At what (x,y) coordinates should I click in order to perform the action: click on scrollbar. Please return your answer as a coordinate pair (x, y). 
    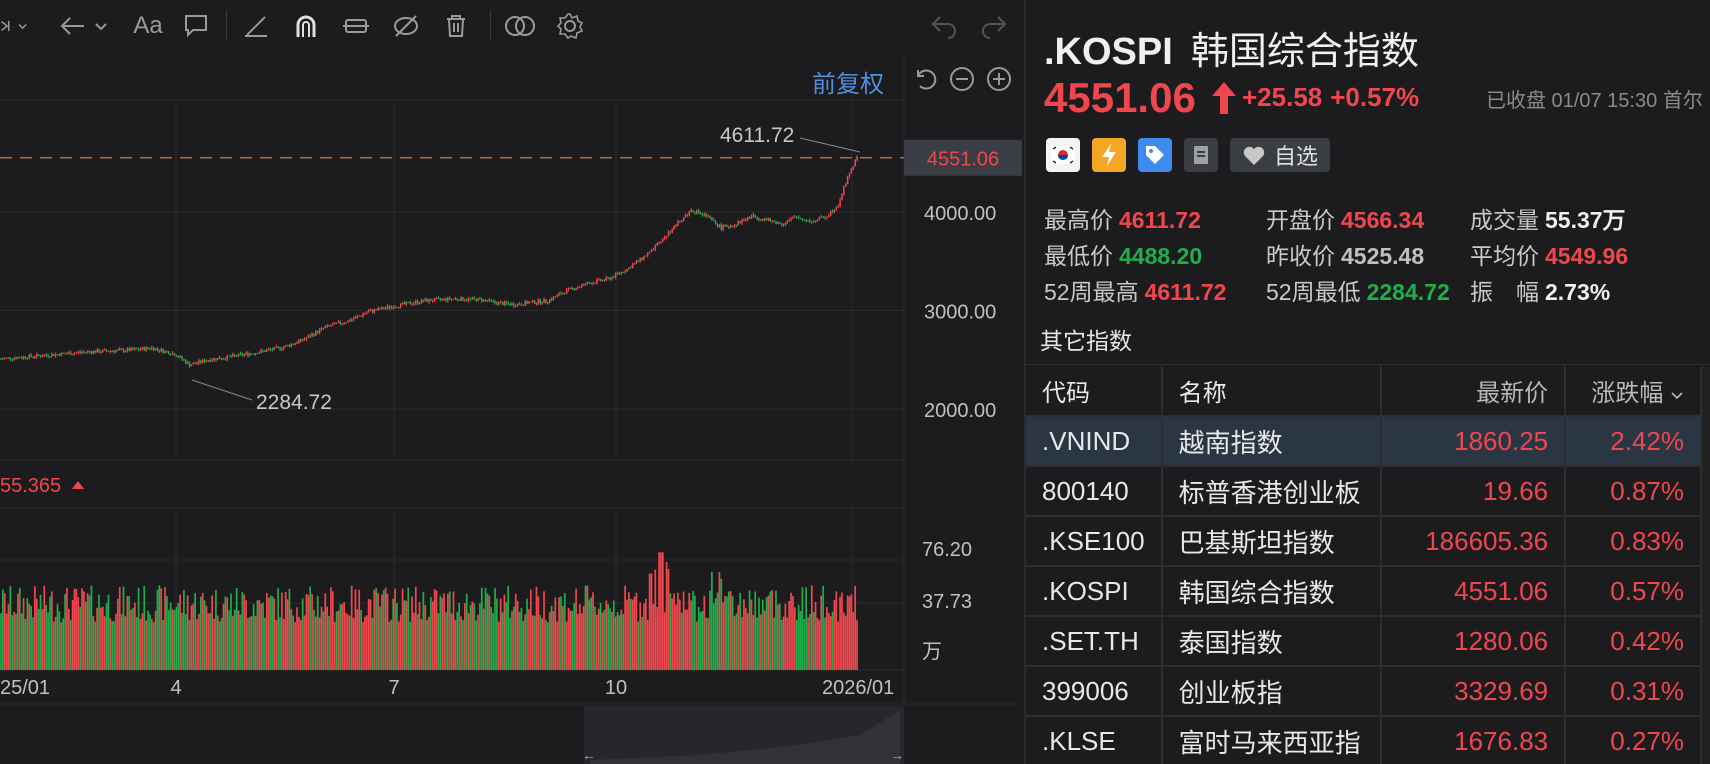
    Looking at the image, I should click on (1706, 565).